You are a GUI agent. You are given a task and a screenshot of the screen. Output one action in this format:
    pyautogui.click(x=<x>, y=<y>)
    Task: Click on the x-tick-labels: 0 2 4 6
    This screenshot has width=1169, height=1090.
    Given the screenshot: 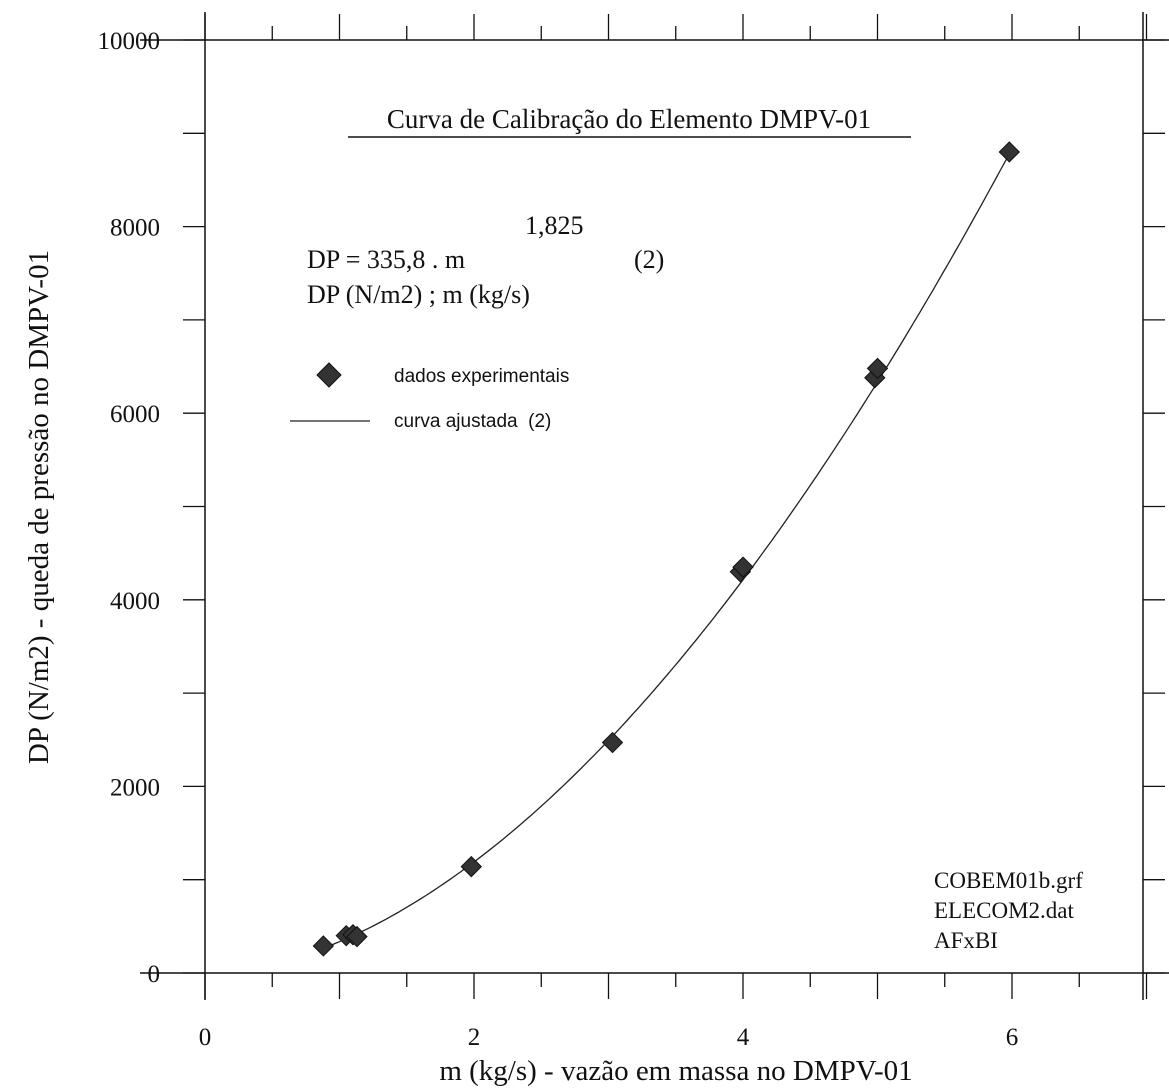 What is the action you would take?
    pyautogui.click(x=609, y=1037)
    